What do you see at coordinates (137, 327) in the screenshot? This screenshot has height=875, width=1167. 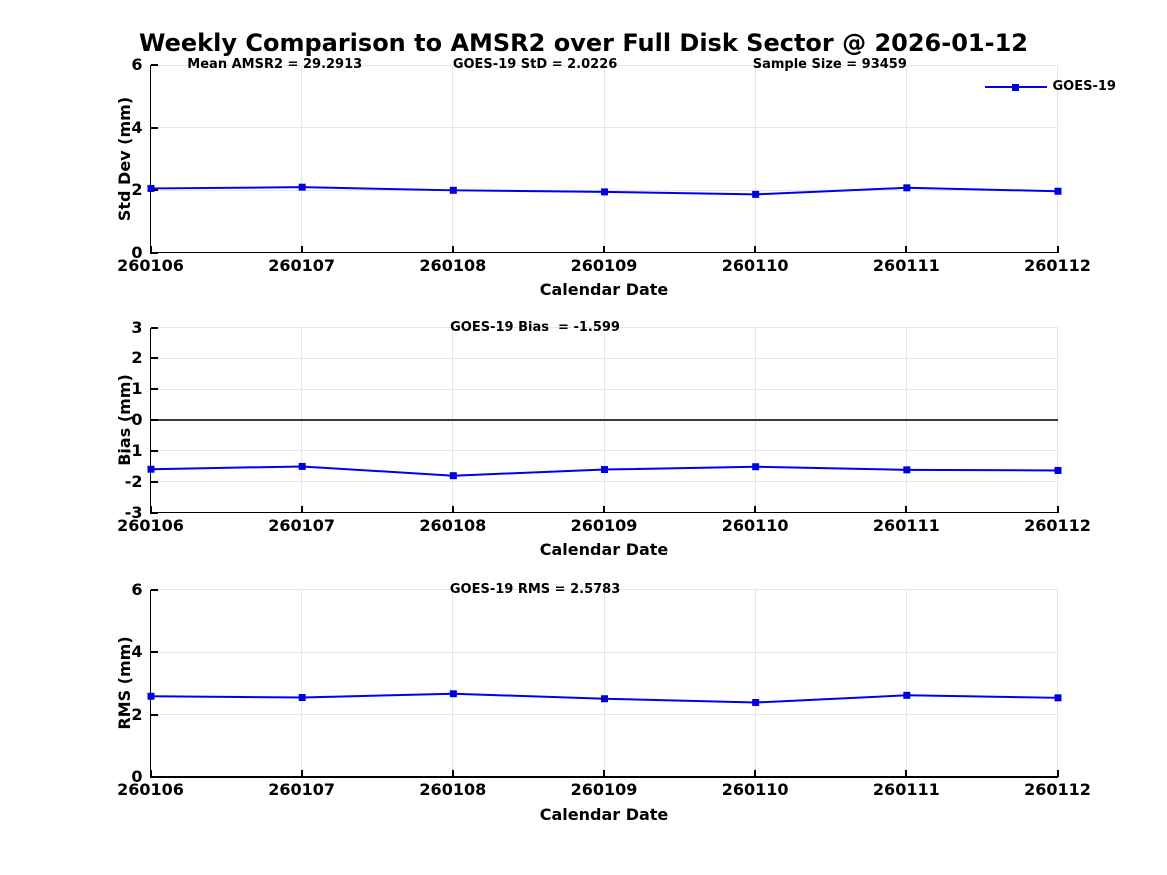 I see `y-tick-label: 3` at bounding box center [137, 327].